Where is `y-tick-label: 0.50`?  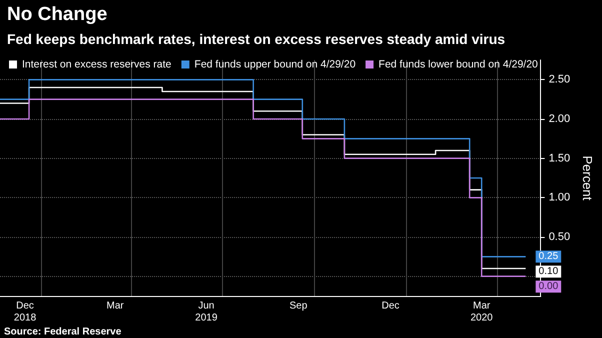 y-tick-label: 0.50 is located at coordinates (559, 237).